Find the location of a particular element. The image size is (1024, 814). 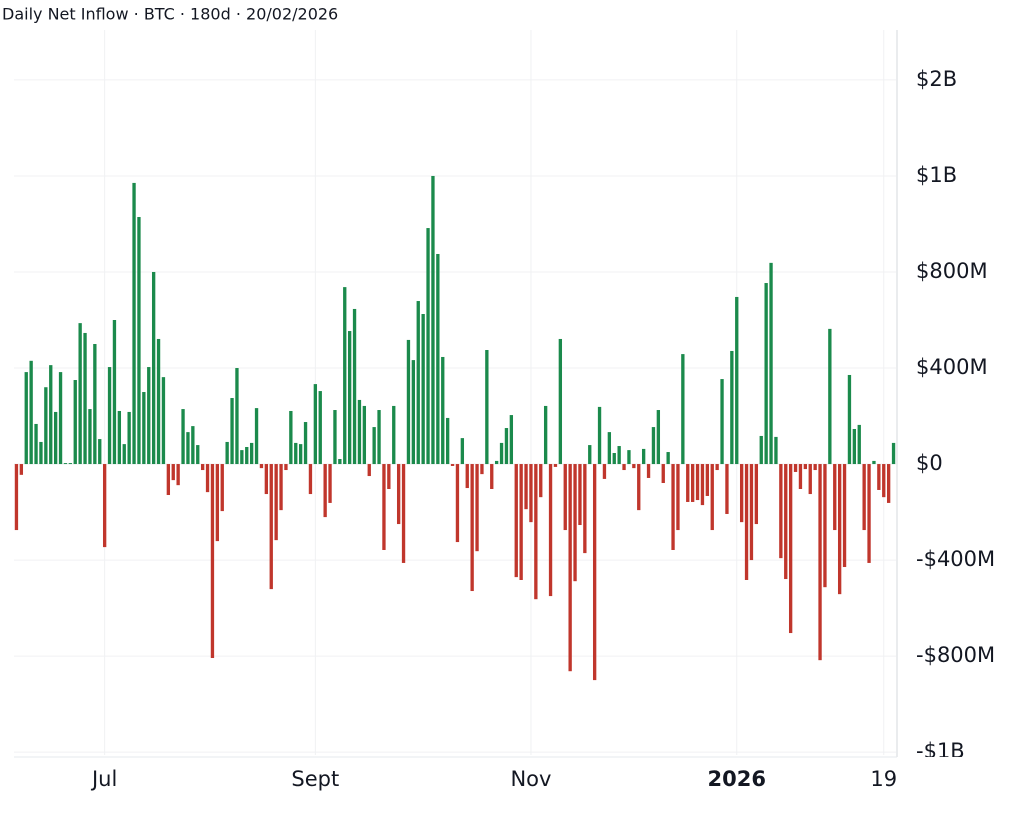

x-tick-label: Sept is located at coordinates (315, 779).